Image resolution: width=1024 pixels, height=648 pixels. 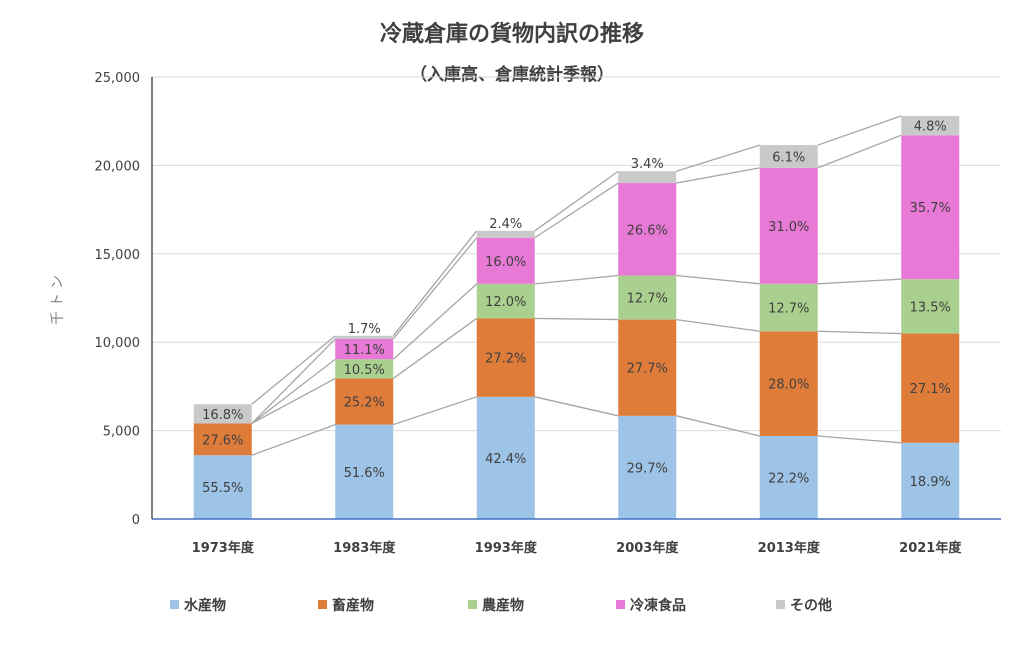 I want to click on bar-group: 55.5% 27.6% 16.8%, so click(x=222, y=461).